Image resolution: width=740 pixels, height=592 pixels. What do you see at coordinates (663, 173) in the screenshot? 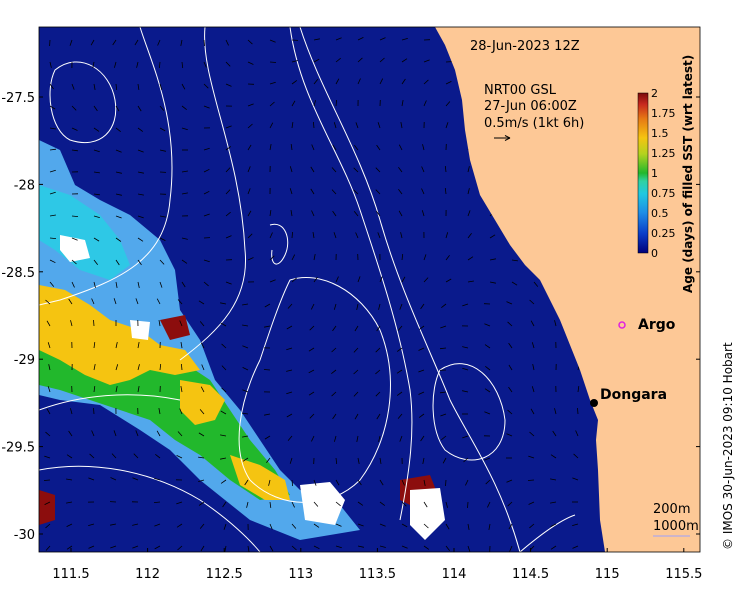
I see `colorbar-ticks: 0 0.25 0.5 0.75 1 1.25 1.5 1.75 2` at bounding box center [663, 173].